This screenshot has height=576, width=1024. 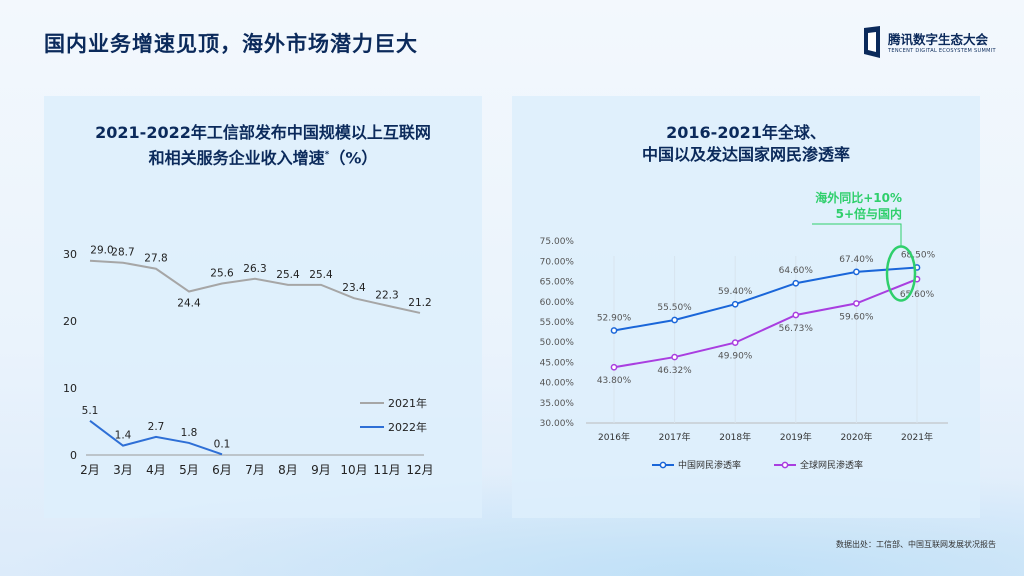 I want to click on x-tick-label: 2016年, so click(x=614, y=437).